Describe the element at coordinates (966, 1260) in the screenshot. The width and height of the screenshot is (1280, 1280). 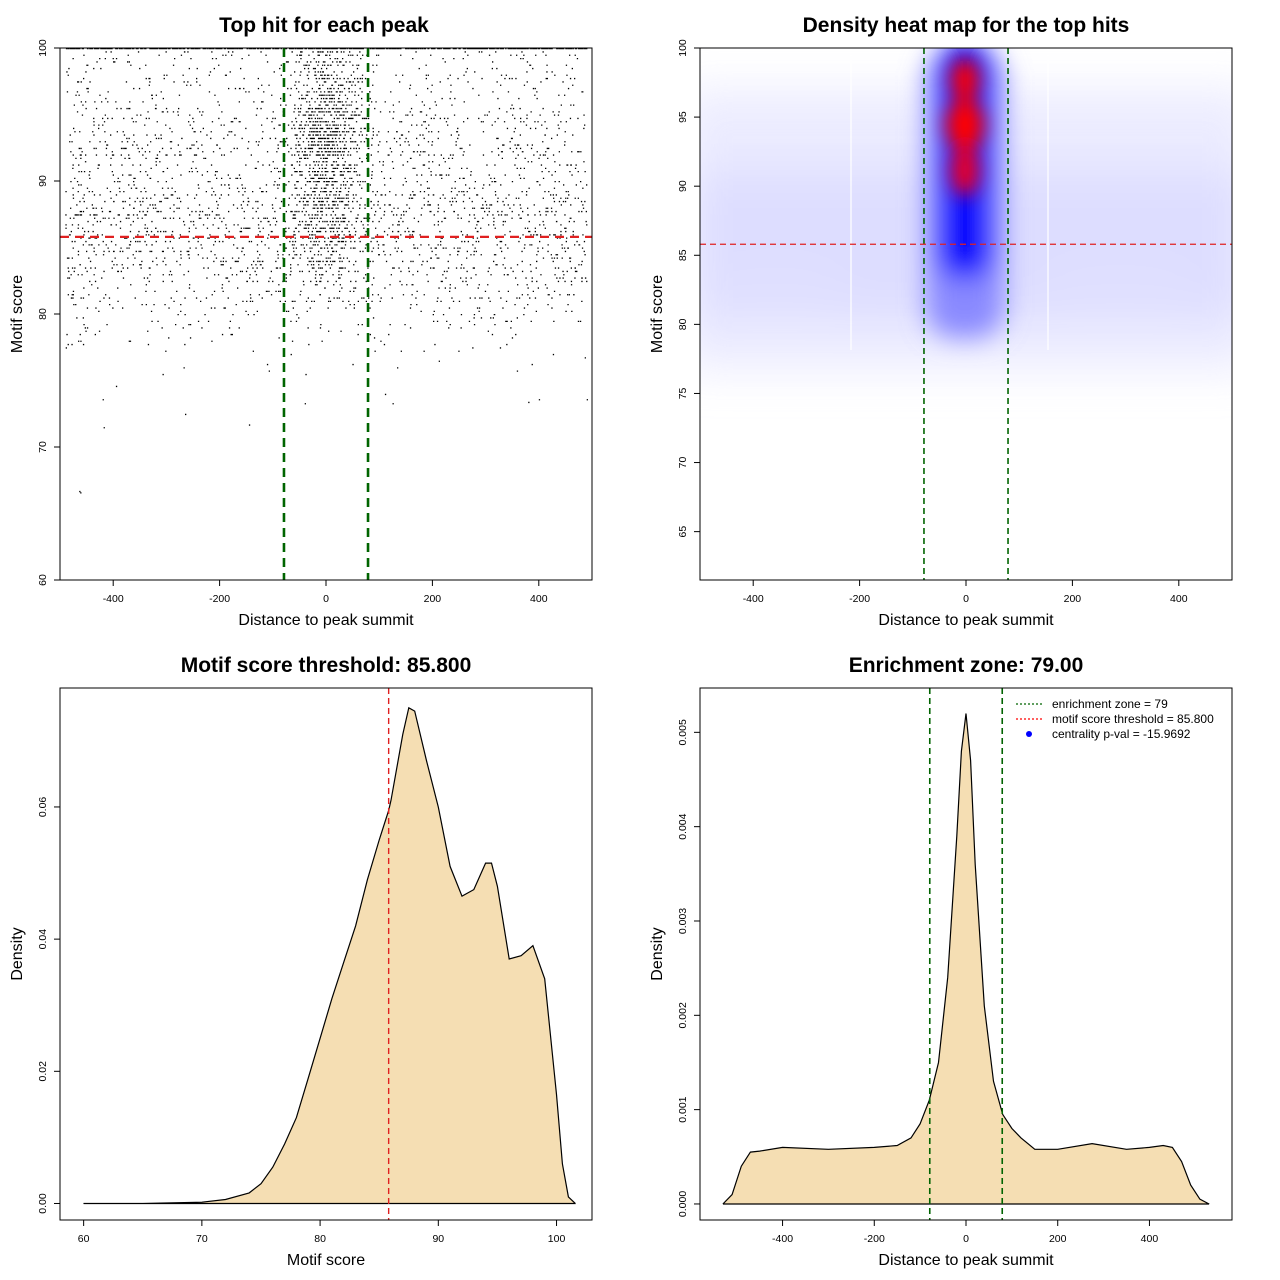
I see `distance-density-x-label: Distance to peak summit` at that location.